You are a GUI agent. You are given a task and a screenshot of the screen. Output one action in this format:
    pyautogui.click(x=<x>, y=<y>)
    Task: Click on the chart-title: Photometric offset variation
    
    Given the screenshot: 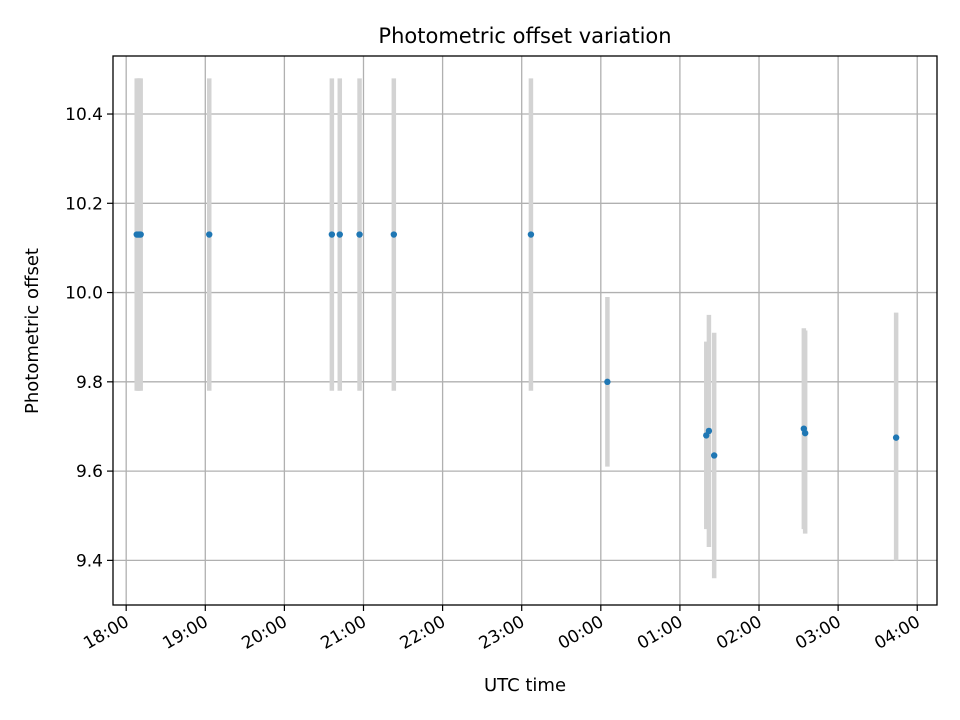 What is the action you would take?
    pyautogui.click(x=524, y=36)
    